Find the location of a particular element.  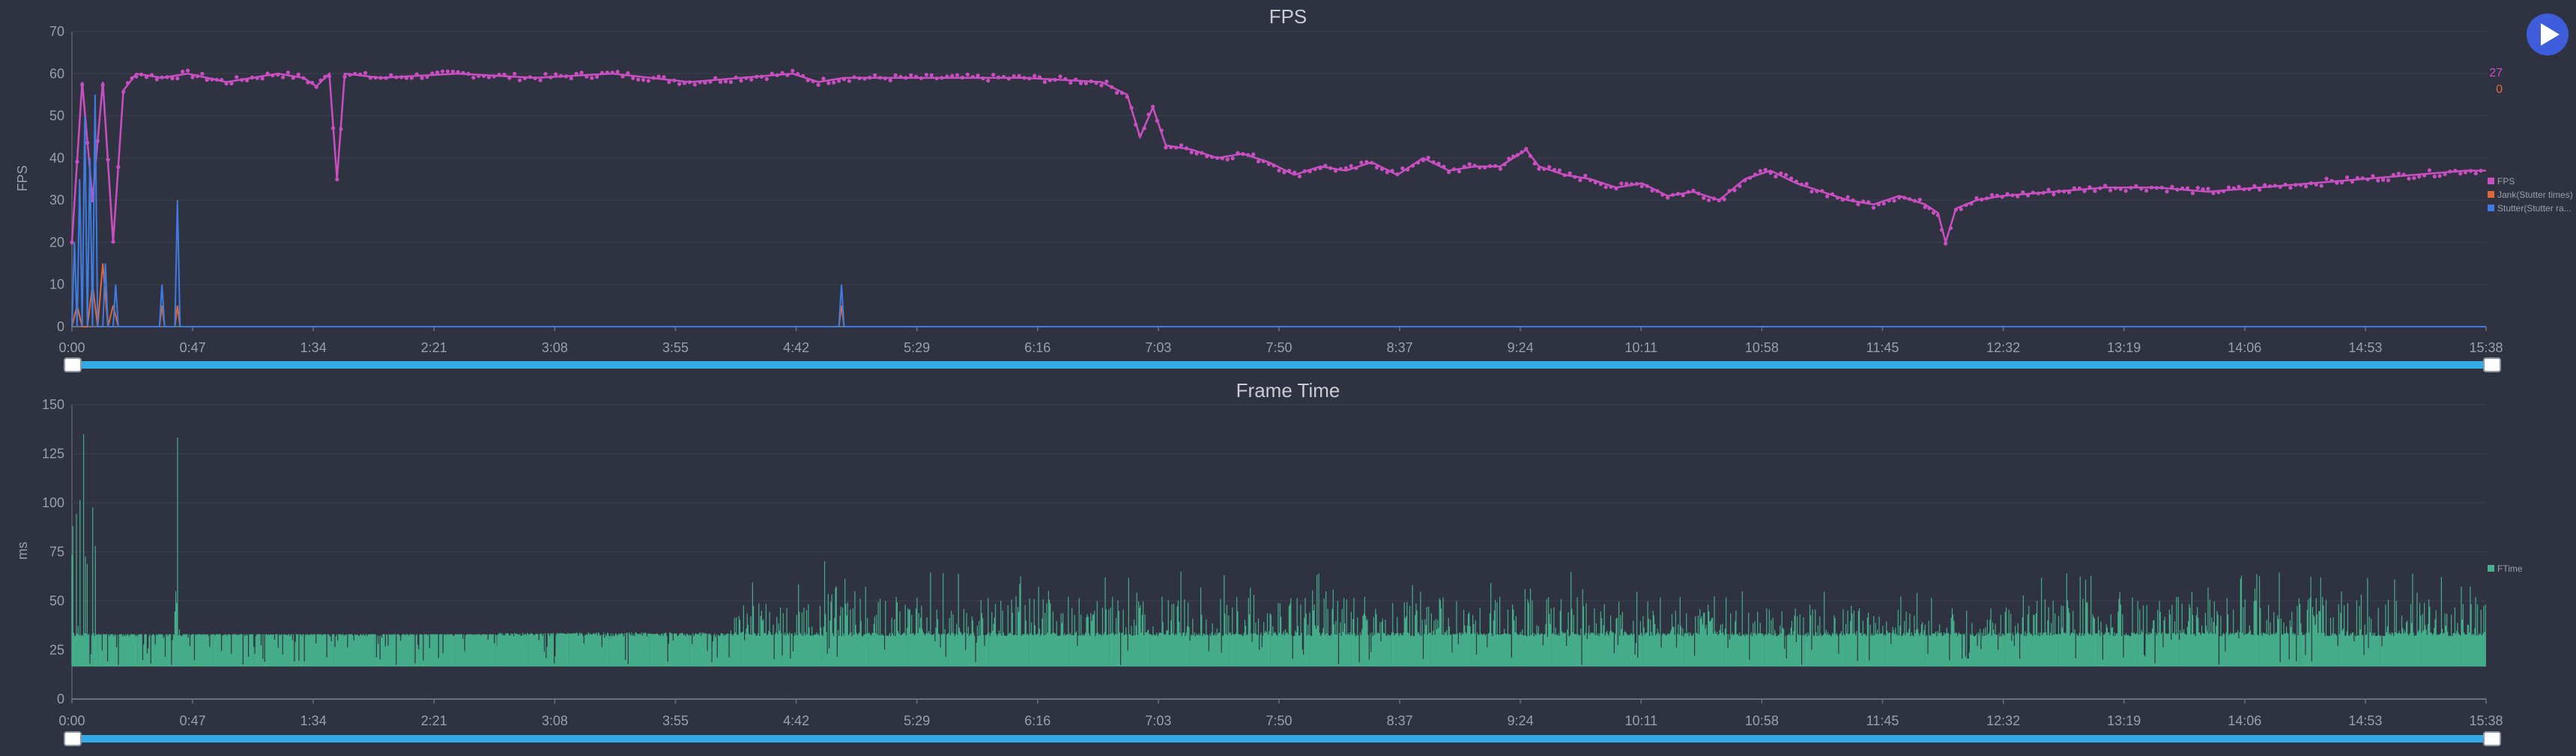

x-tick-label: 0:00 is located at coordinates (71, 720).